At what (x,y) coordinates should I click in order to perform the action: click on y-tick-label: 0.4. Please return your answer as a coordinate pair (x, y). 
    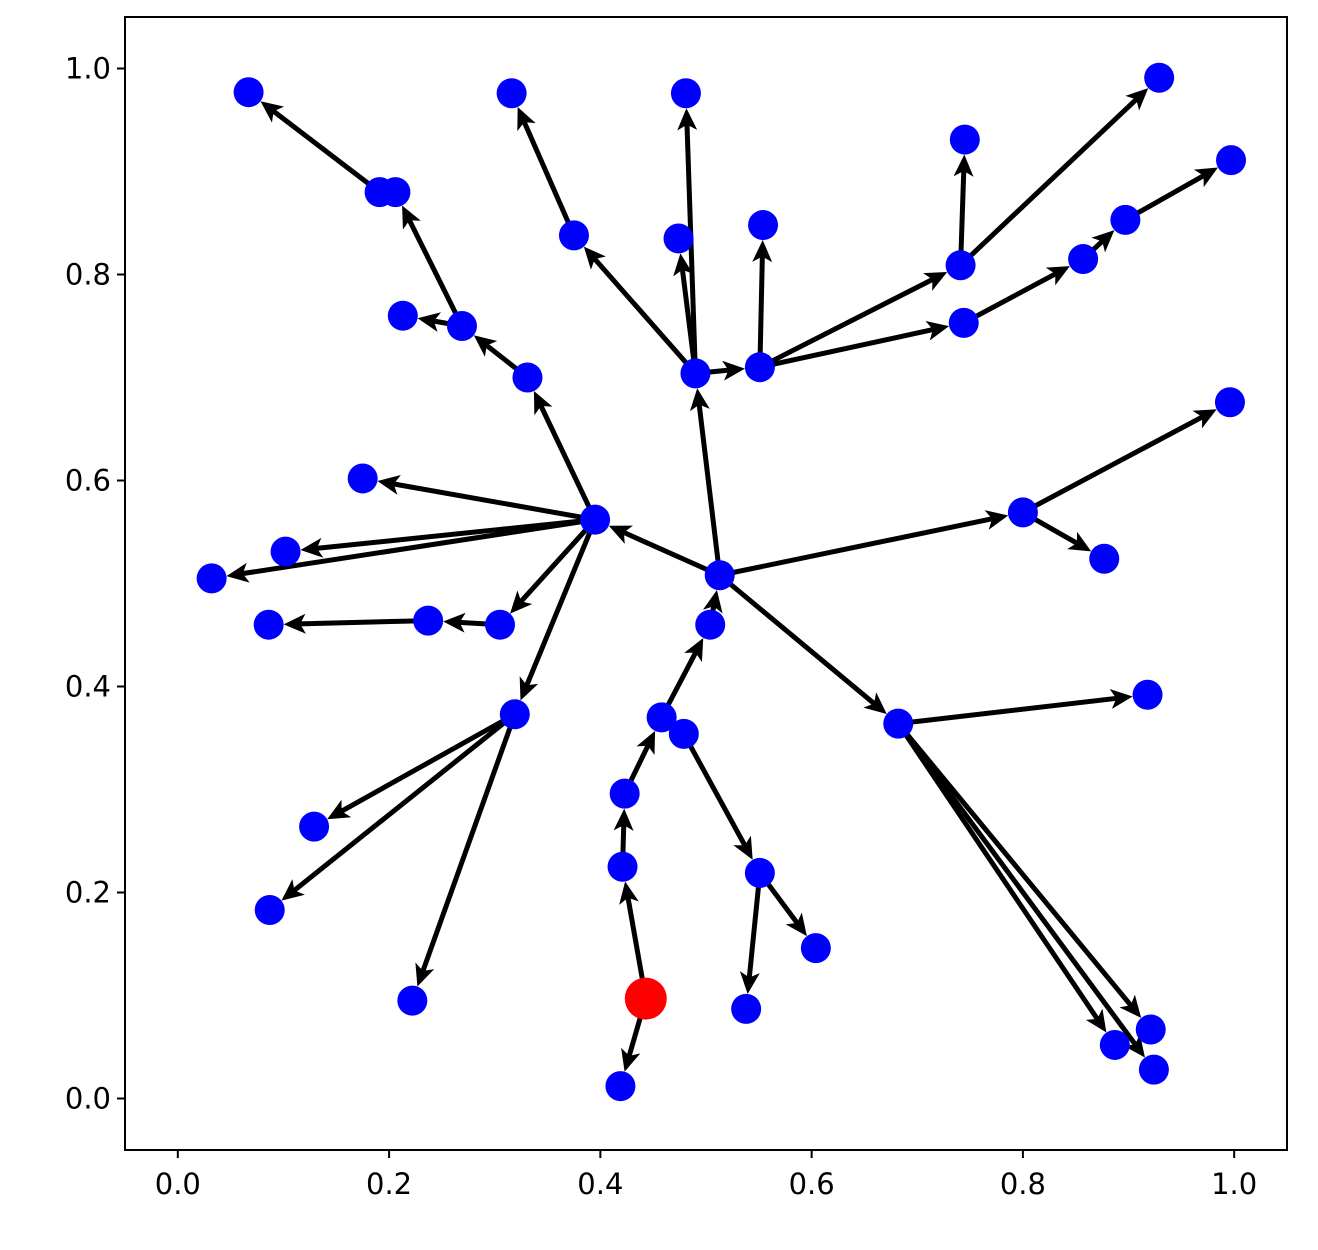
    Looking at the image, I should click on (88, 687).